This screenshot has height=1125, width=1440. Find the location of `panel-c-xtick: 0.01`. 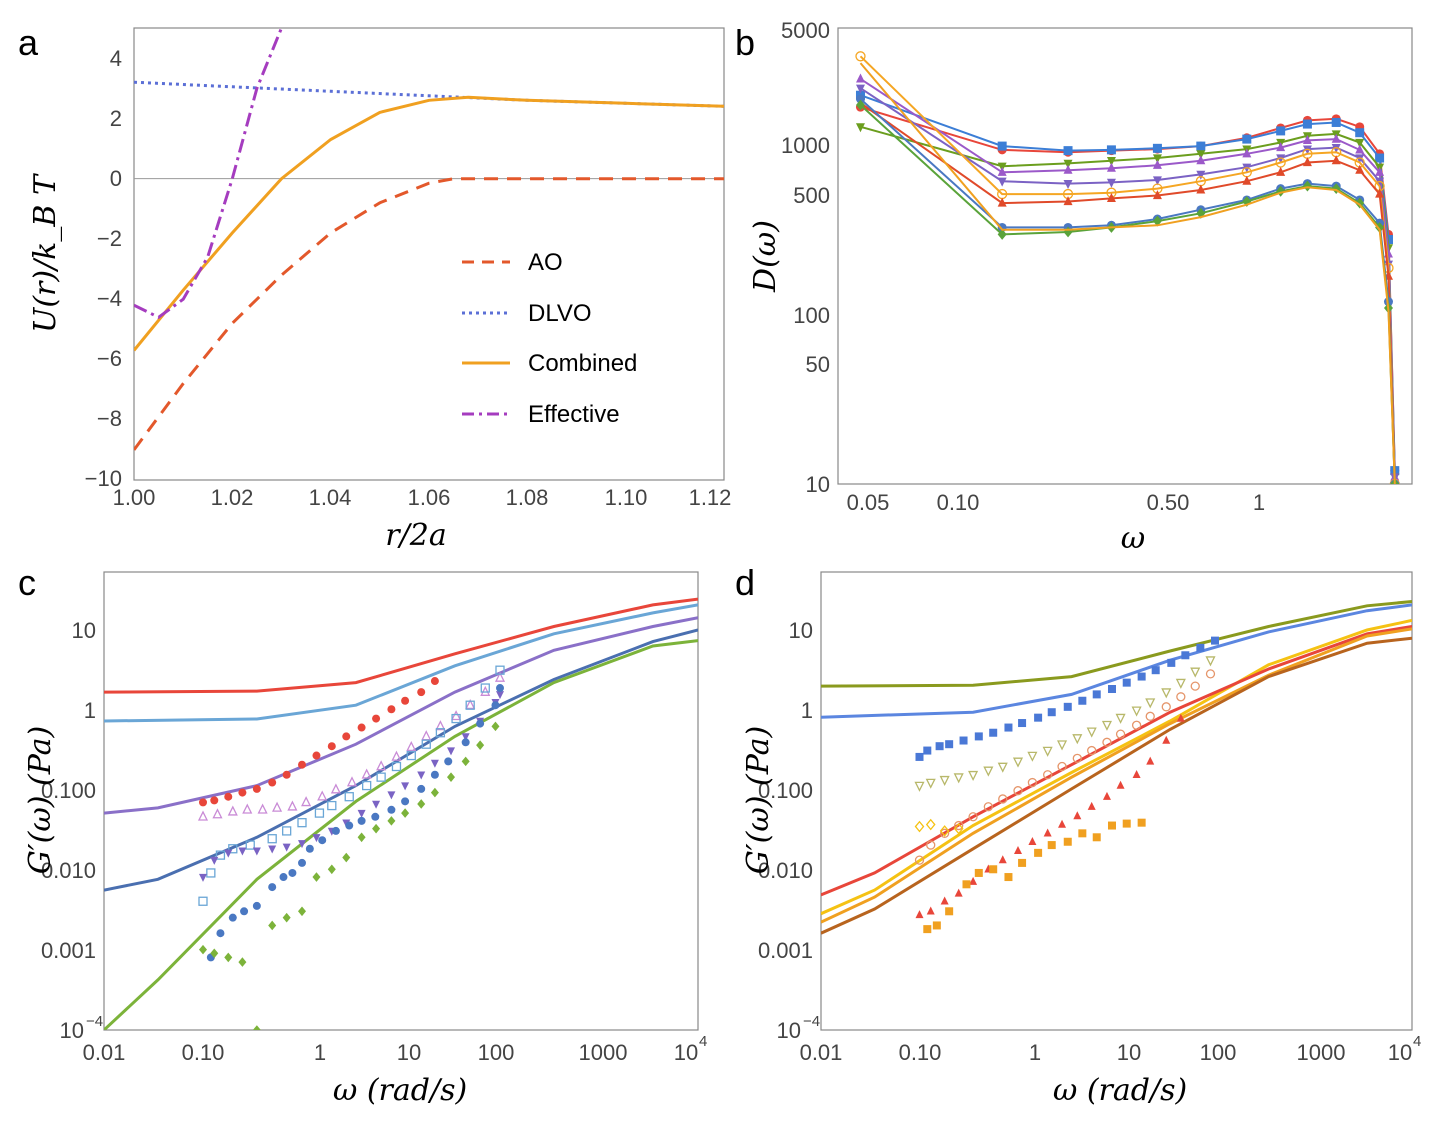

panel-c-xtick: 0.01 is located at coordinates (104, 1052).